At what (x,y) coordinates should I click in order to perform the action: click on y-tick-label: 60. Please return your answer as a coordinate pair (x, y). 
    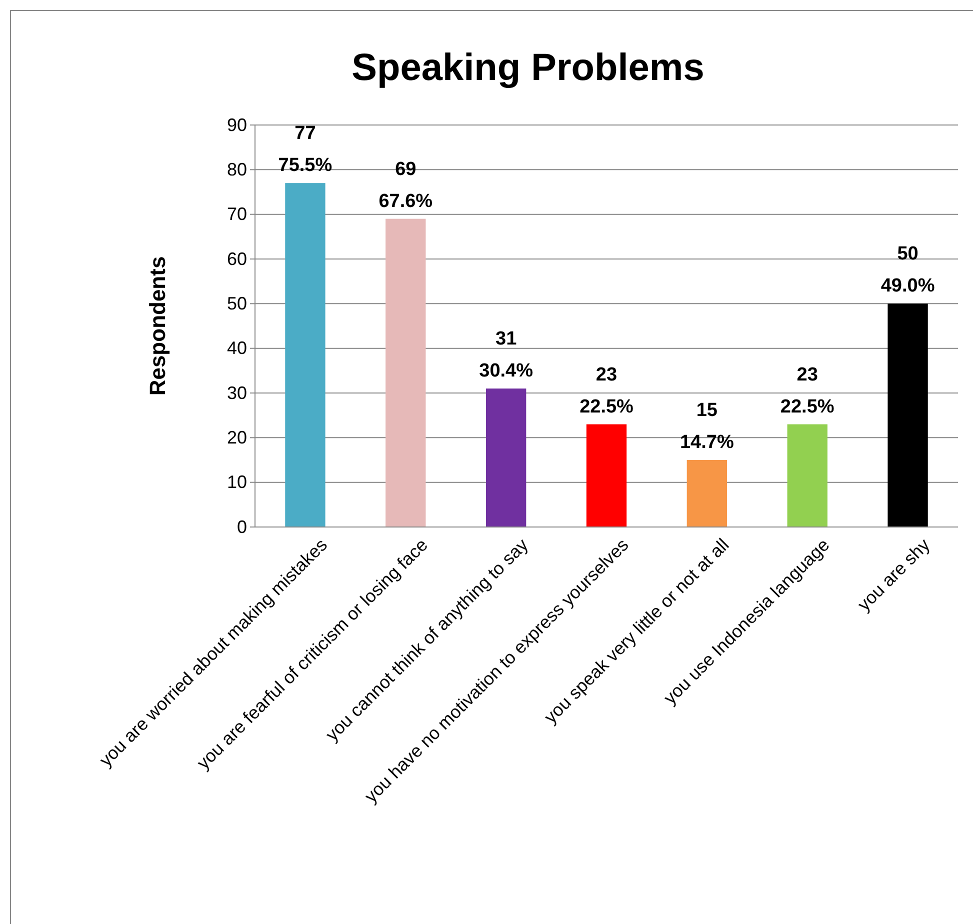
    Looking at the image, I should click on (236, 258).